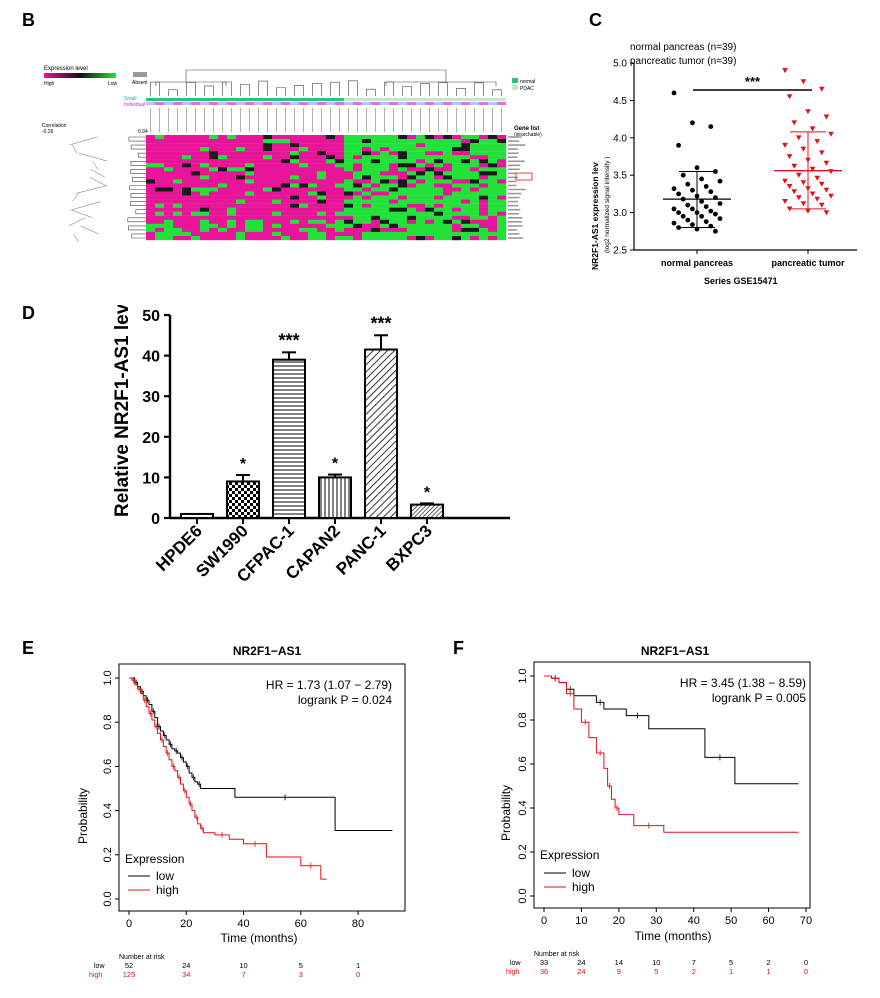 This screenshot has height=998, width=880. I want to click on c-y-tick-label: 5.0, so click(620, 64).